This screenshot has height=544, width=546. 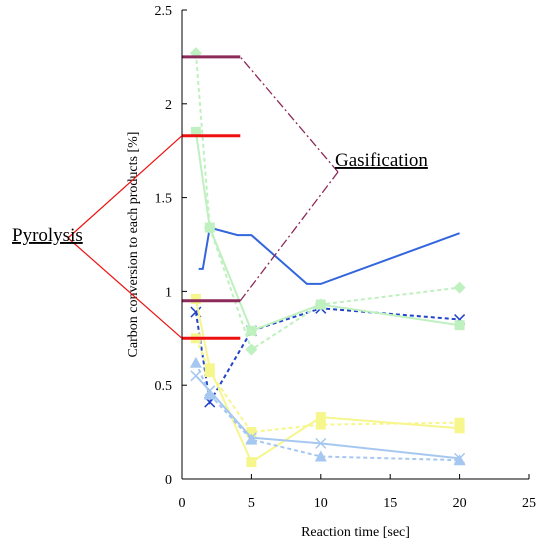 I want to click on x-tick-label: 10, so click(x=321, y=503).